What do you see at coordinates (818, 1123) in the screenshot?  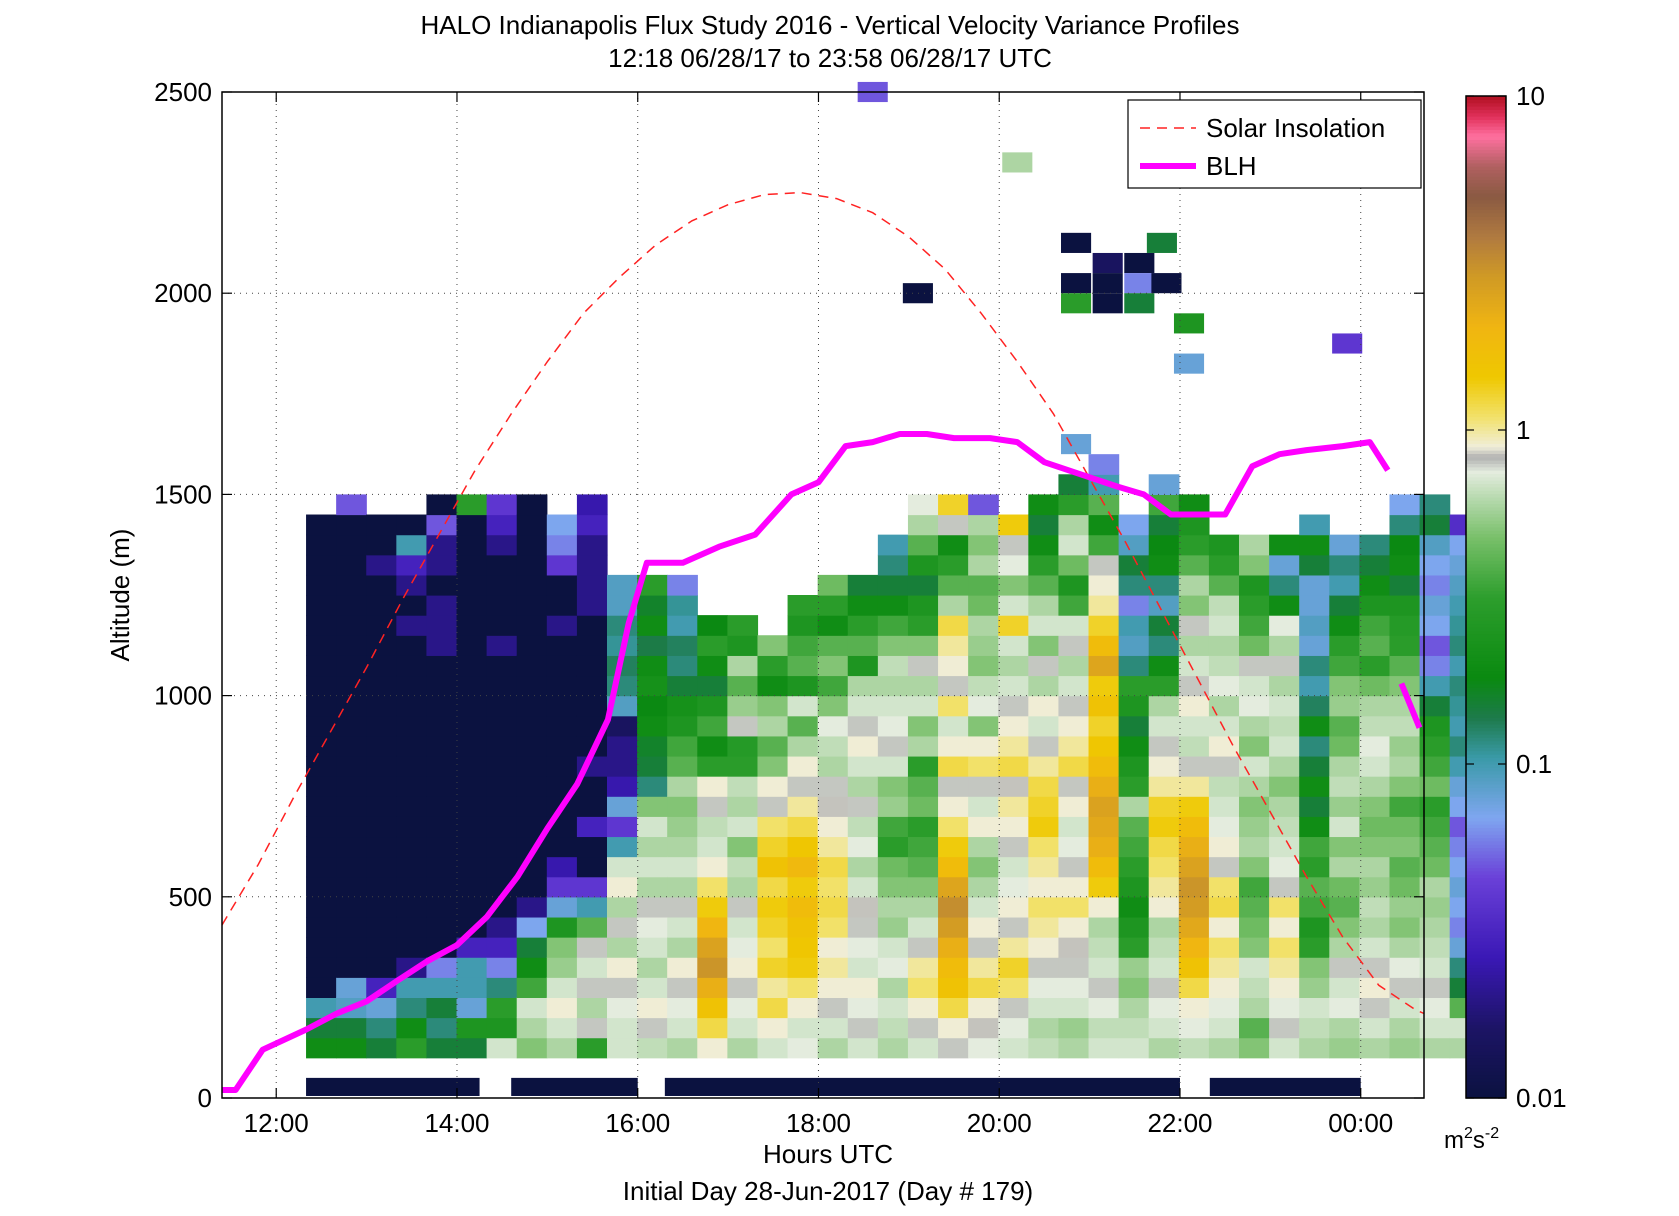 I see `x-tick-label: 18:00` at bounding box center [818, 1123].